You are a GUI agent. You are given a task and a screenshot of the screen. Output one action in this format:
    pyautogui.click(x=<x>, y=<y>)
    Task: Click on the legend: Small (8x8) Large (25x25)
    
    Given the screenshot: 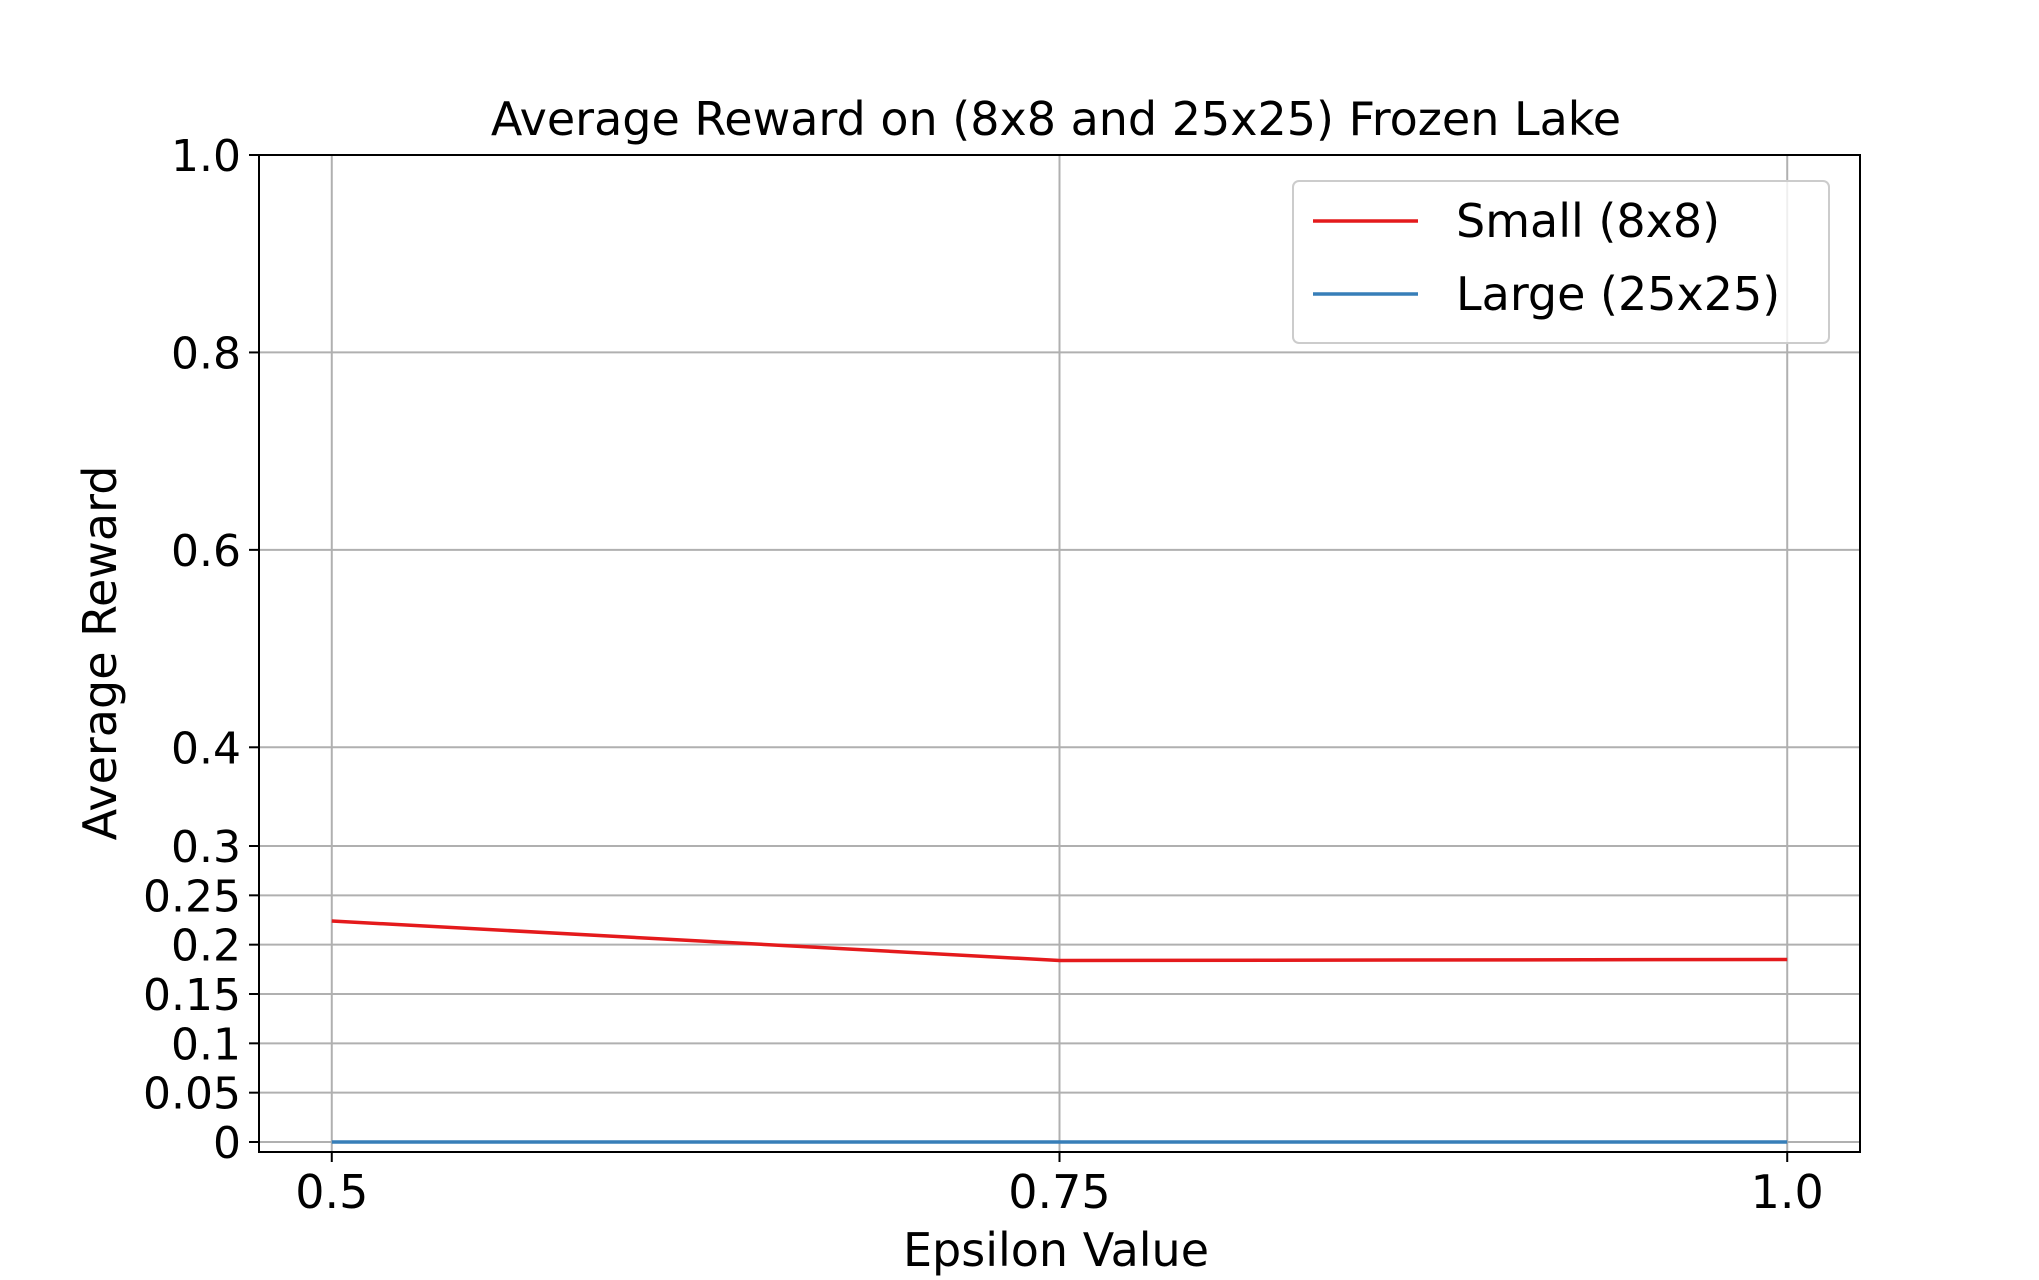 What is the action you would take?
    pyautogui.click(x=1561, y=262)
    